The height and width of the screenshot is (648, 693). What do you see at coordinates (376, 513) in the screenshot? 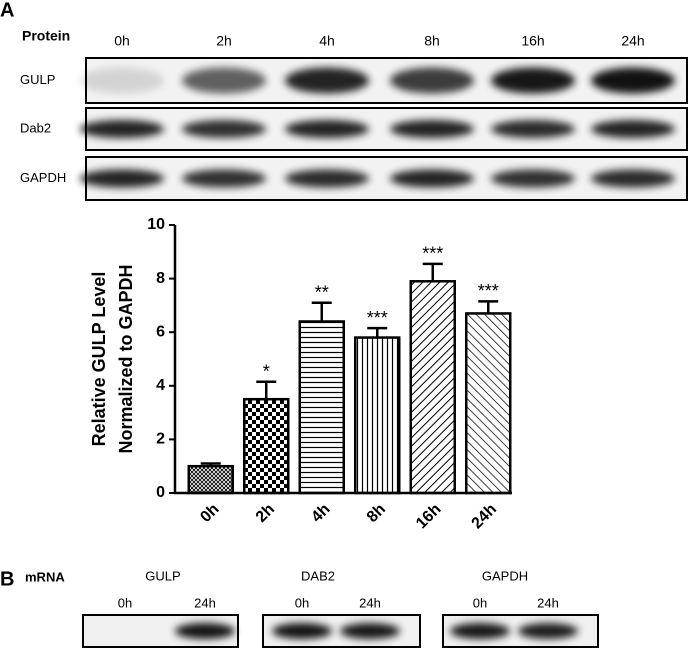
I see `x-tick-label: 8h` at bounding box center [376, 513].